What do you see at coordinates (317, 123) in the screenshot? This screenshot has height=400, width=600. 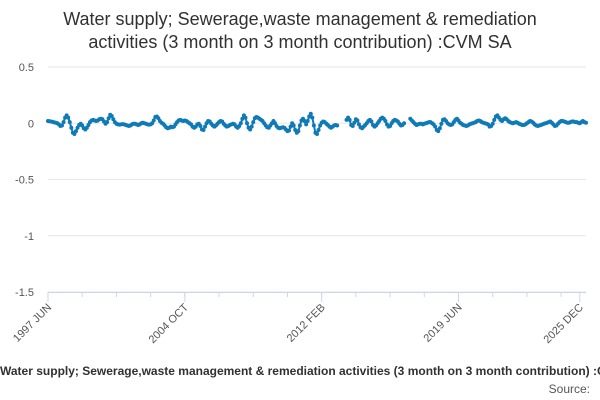 I see `data-series` at bounding box center [317, 123].